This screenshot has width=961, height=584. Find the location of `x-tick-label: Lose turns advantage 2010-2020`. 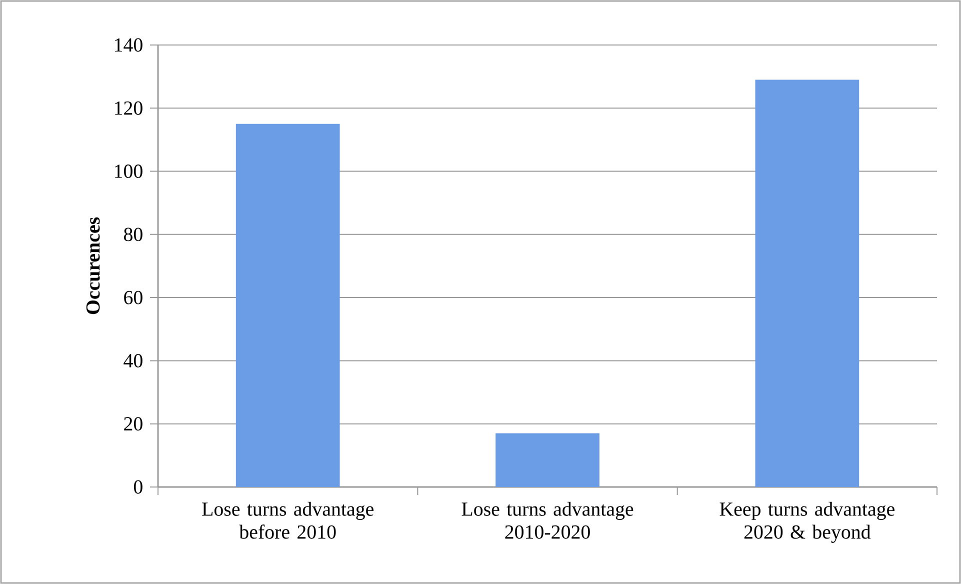

x-tick-label: Lose turns advantage 2010-2020 is located at coordinates (548, 520).